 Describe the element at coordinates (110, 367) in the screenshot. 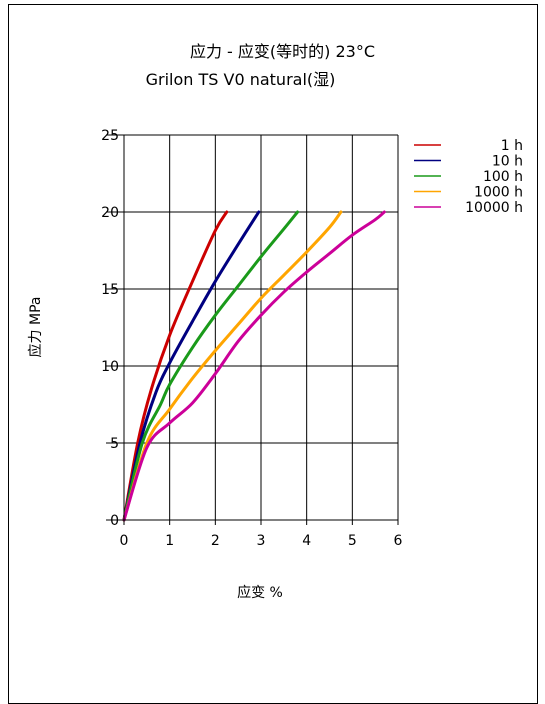

I see `y-tick-label: 10` at that location.